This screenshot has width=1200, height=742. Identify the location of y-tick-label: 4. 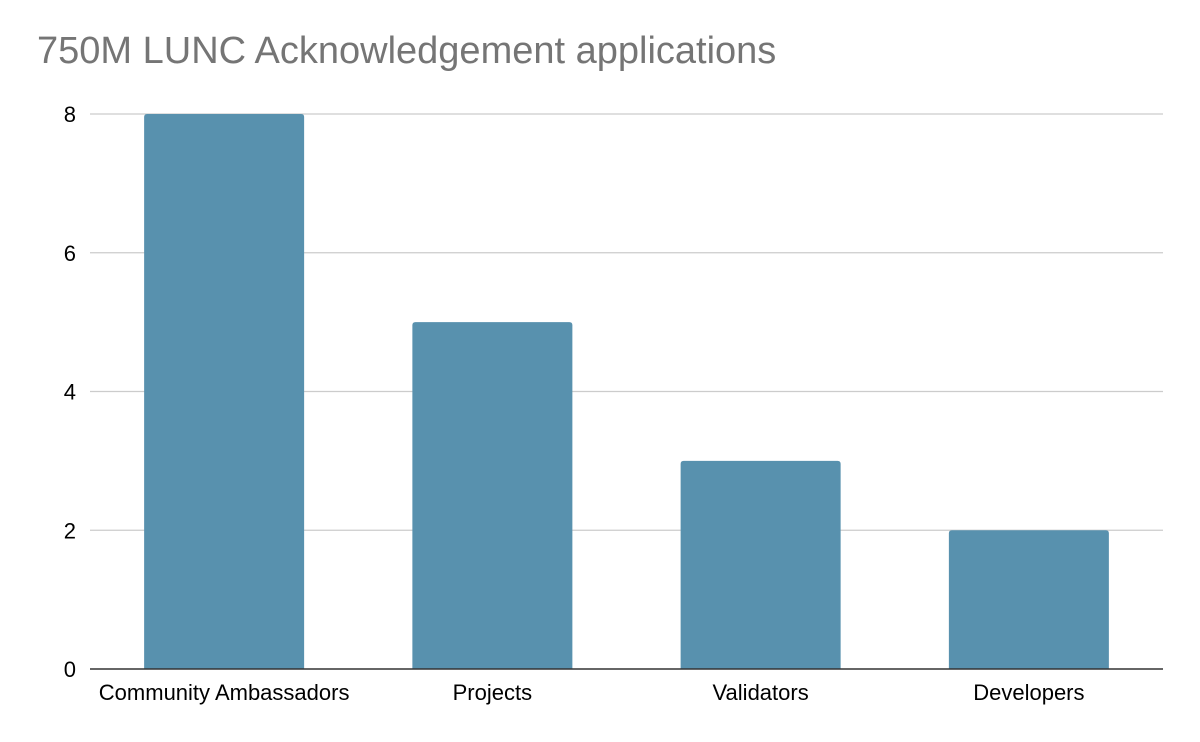
(70, 392).